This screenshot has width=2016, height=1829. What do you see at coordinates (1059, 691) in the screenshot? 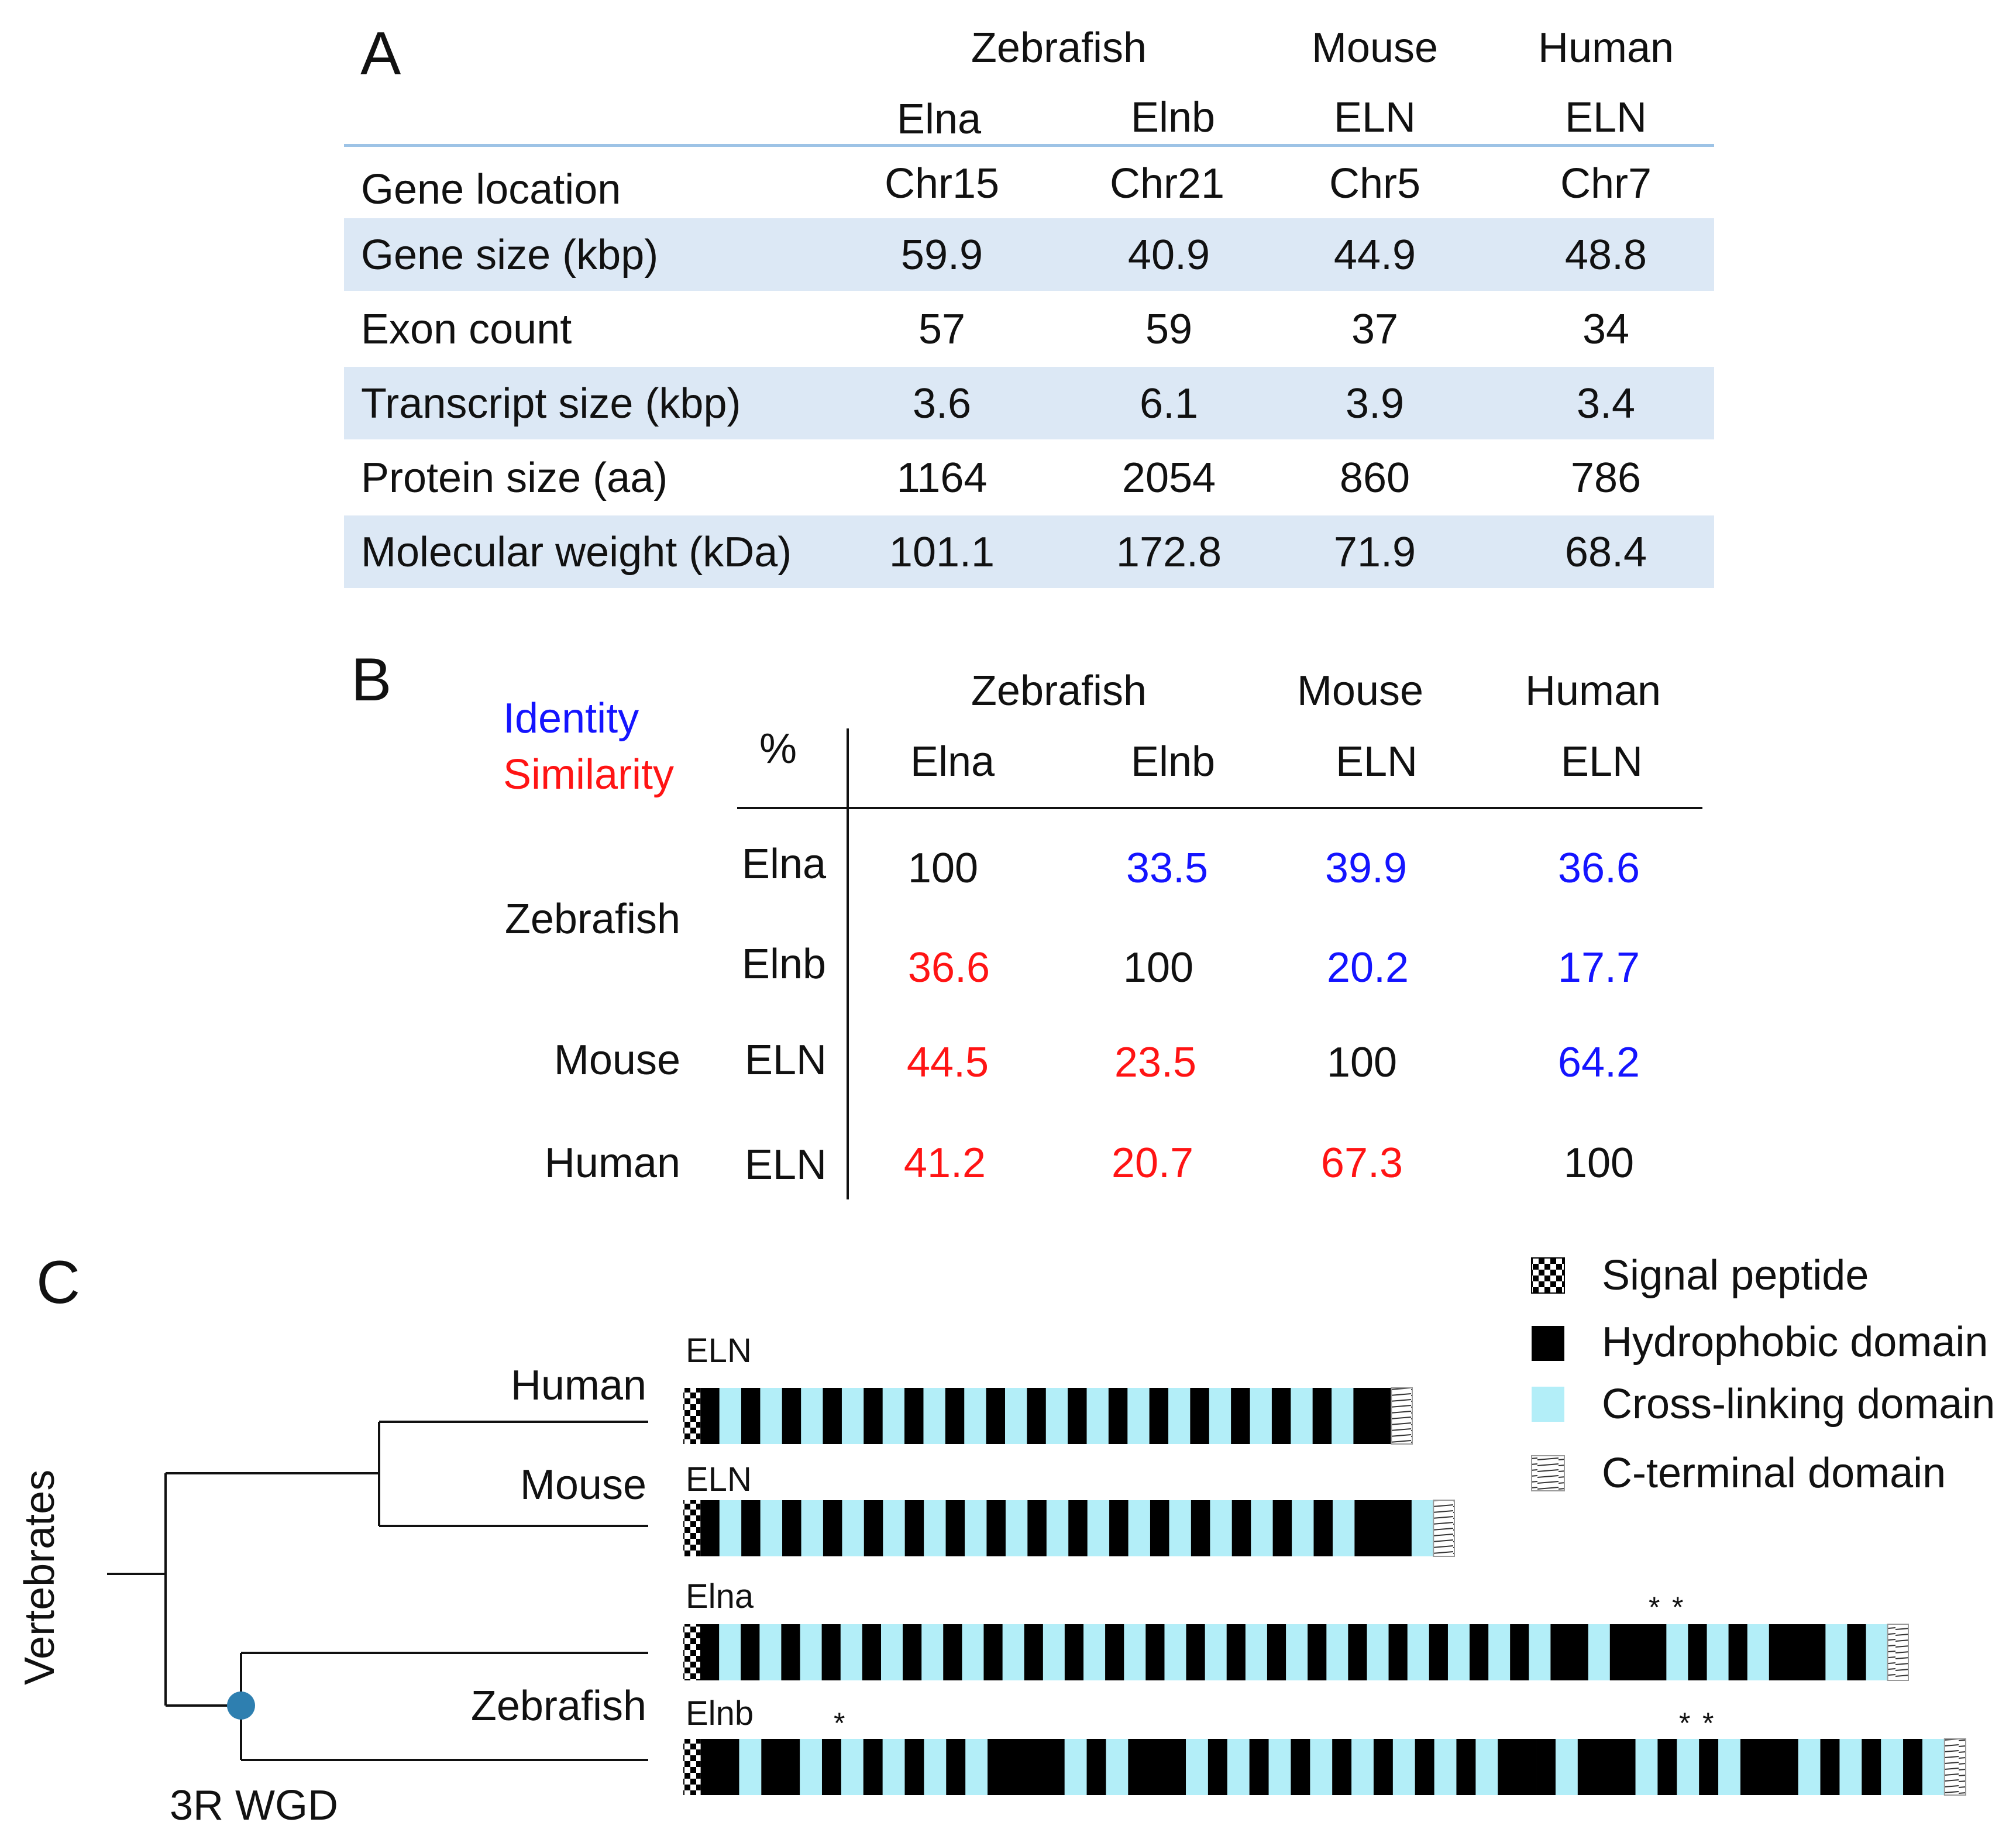
I see `b-group-zebrafish: Zebrafish` at bounding box center [1059, 691].